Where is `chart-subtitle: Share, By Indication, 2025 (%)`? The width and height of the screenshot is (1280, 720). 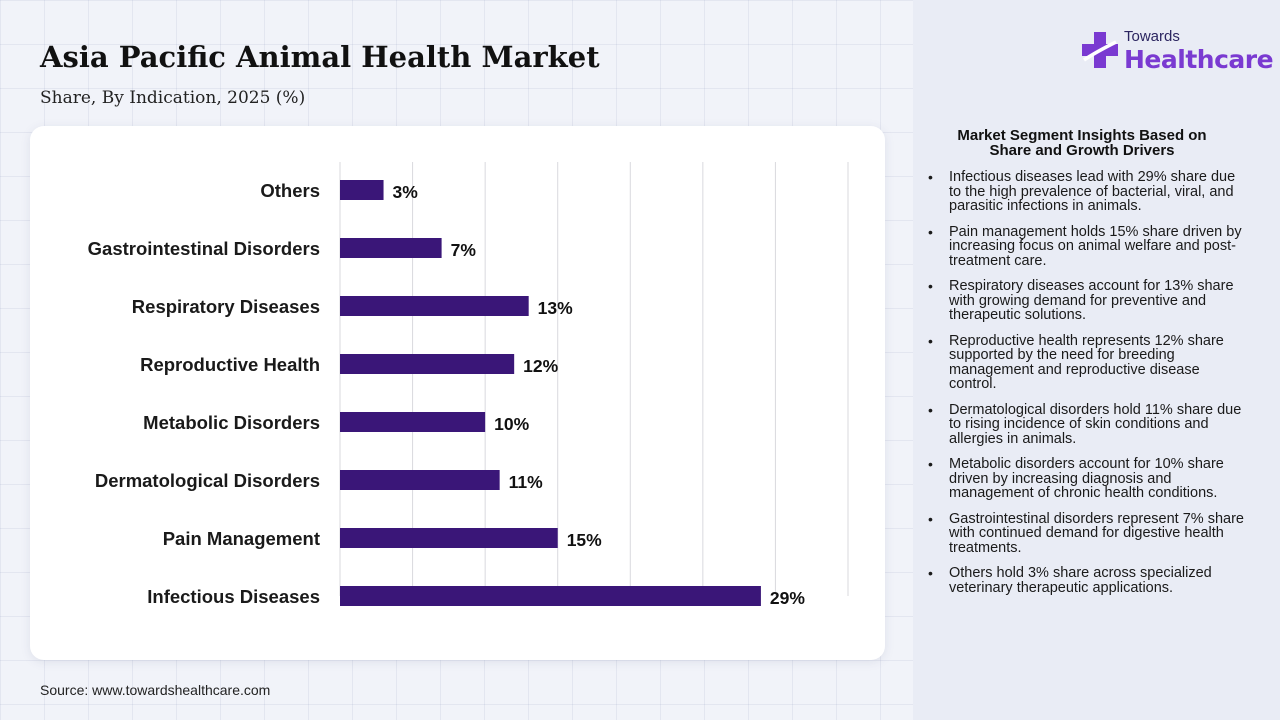 chart-subtitle: Share, By Indication, 2025 (%) is located at coordinates (173, 98).